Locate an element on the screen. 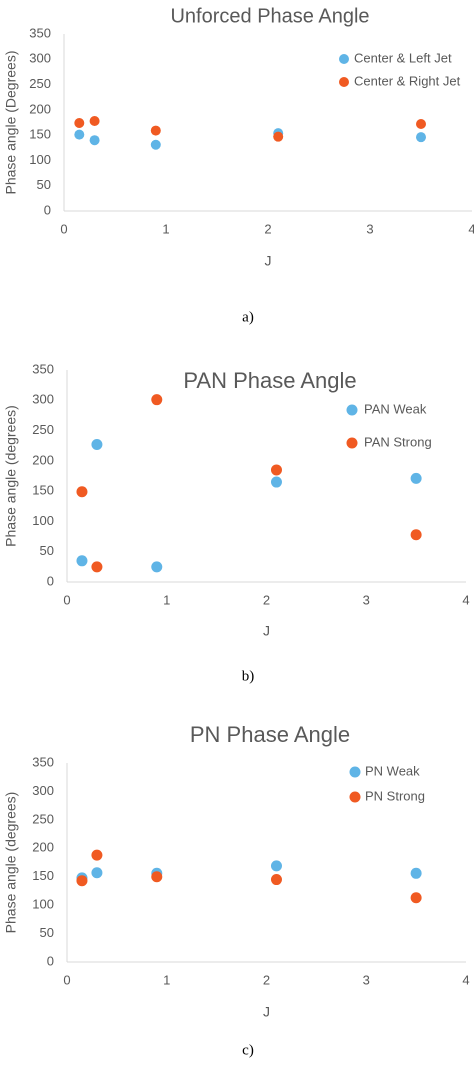 The height and width of the screenshot is (1070, 474). legend-label: PN Strong is located at coordinates (395, 795).